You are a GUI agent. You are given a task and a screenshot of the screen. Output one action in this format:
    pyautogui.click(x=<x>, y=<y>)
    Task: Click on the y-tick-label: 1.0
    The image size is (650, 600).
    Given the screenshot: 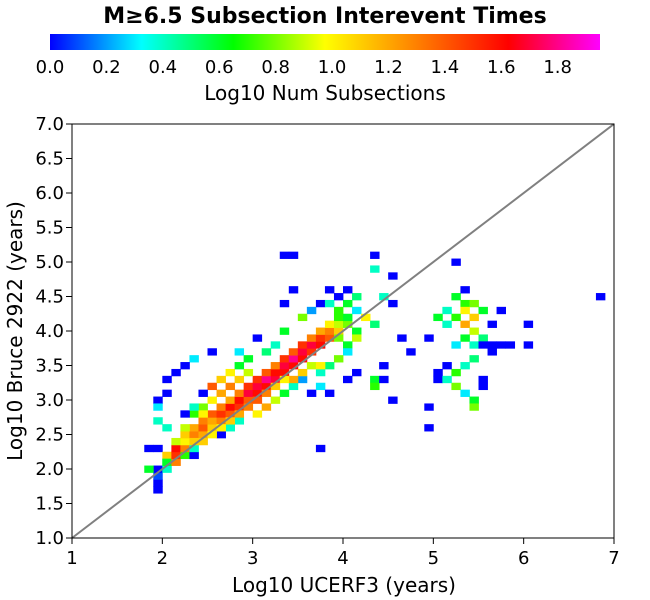 What is the action you would take?
    pyautogui.click(x=49, y=538)
    